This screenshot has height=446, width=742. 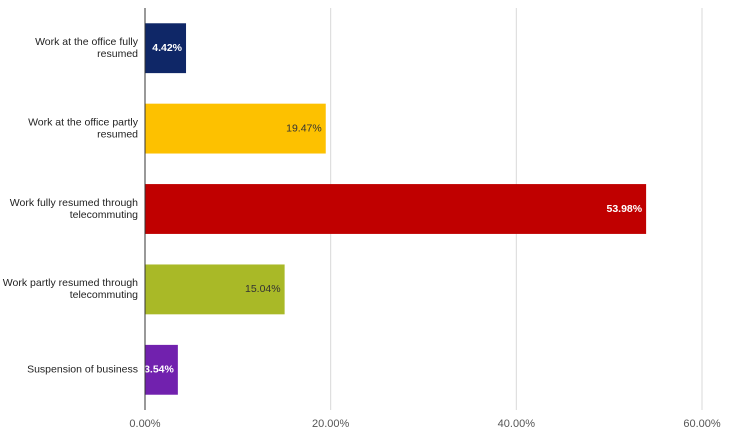 What do you see at coordinates (87, 42) in the screenshot?
I see `category-label-line: Work at the office fully` at bounding box center [87, 42].